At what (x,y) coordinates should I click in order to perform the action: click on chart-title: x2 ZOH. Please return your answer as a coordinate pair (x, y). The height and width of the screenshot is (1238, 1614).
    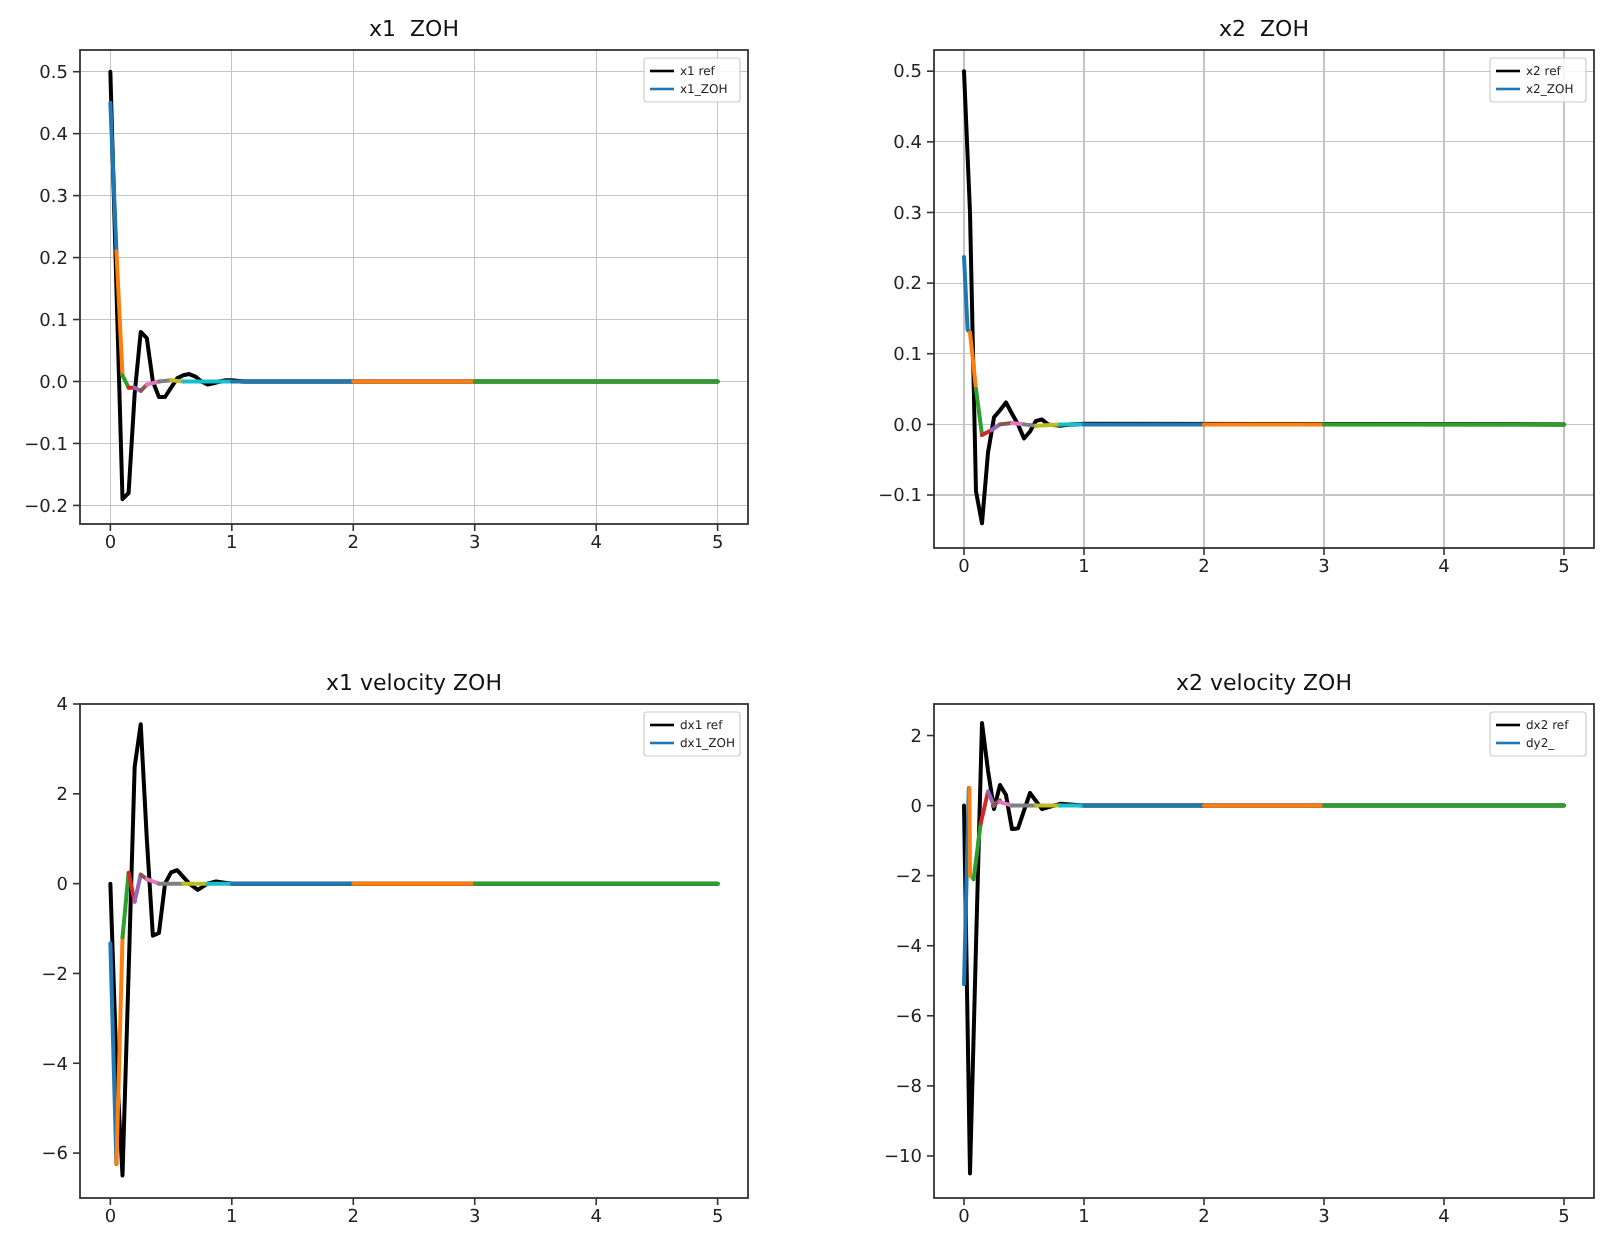
    Looking at the image, I should click on (1264, 29).